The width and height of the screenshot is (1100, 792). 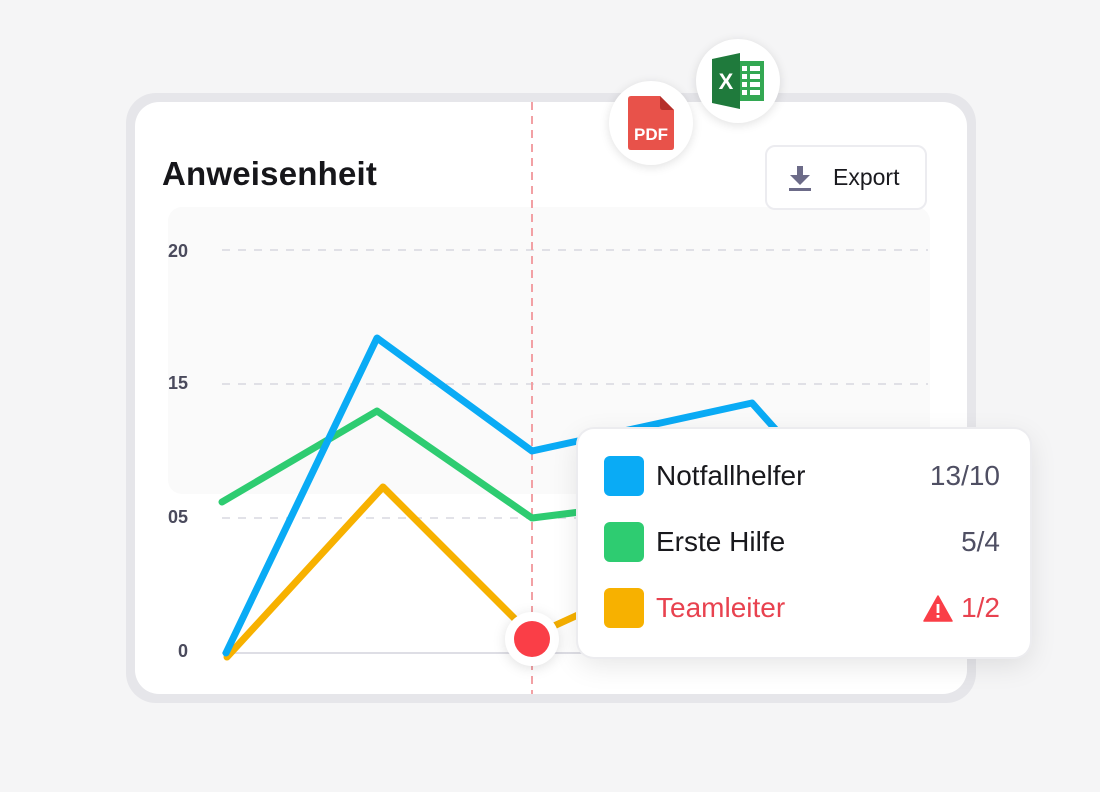 I want to click on legend-label: Notfallhelfer, so click(x=731, y=475).